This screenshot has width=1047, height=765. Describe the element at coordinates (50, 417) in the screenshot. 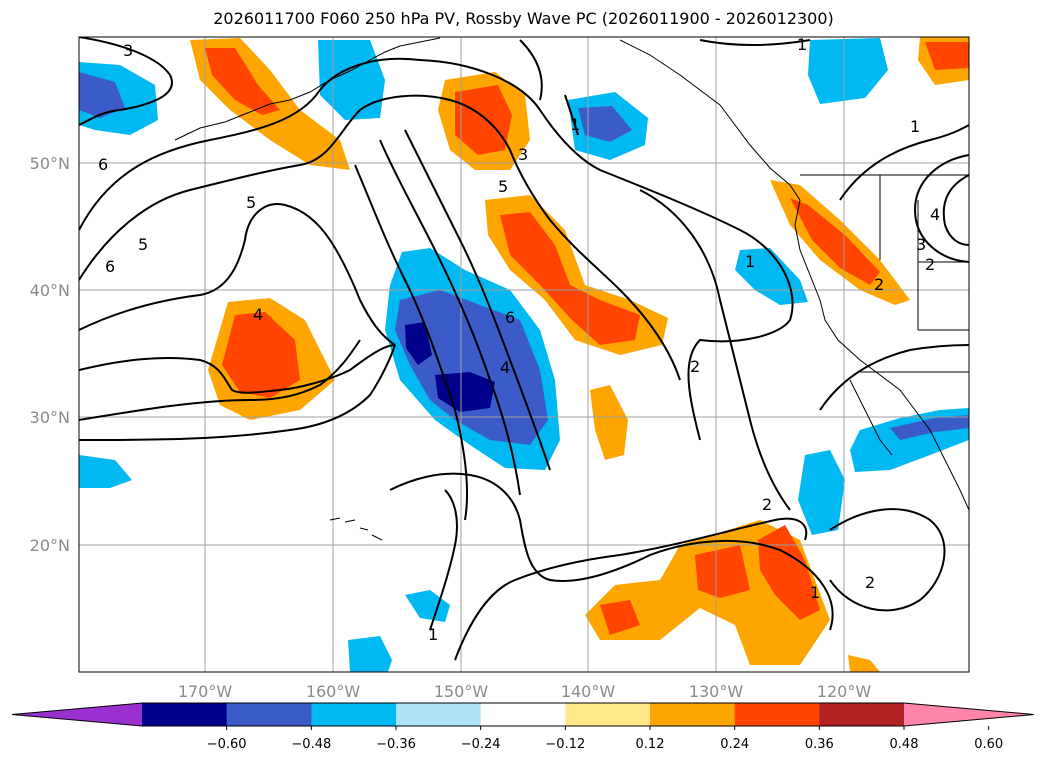

I see `lat-label: 30°N` at that location.